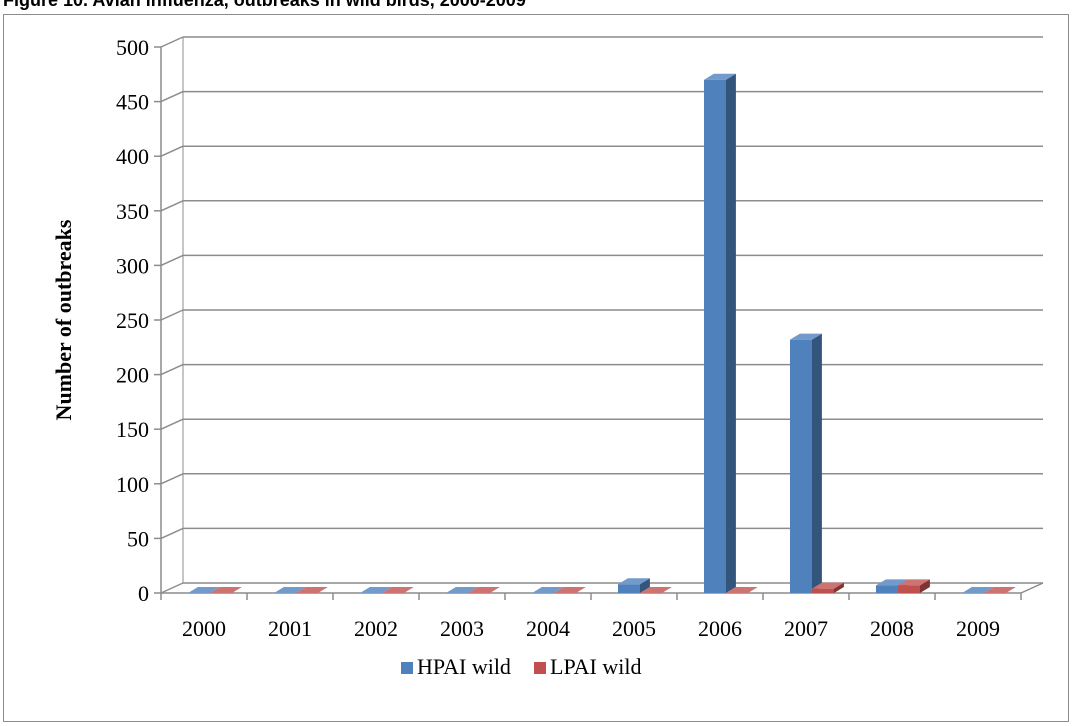  Describe the element at coordinates (376, 590) in the screenshot. I see `bar-hpai-wild-2002` at that location.